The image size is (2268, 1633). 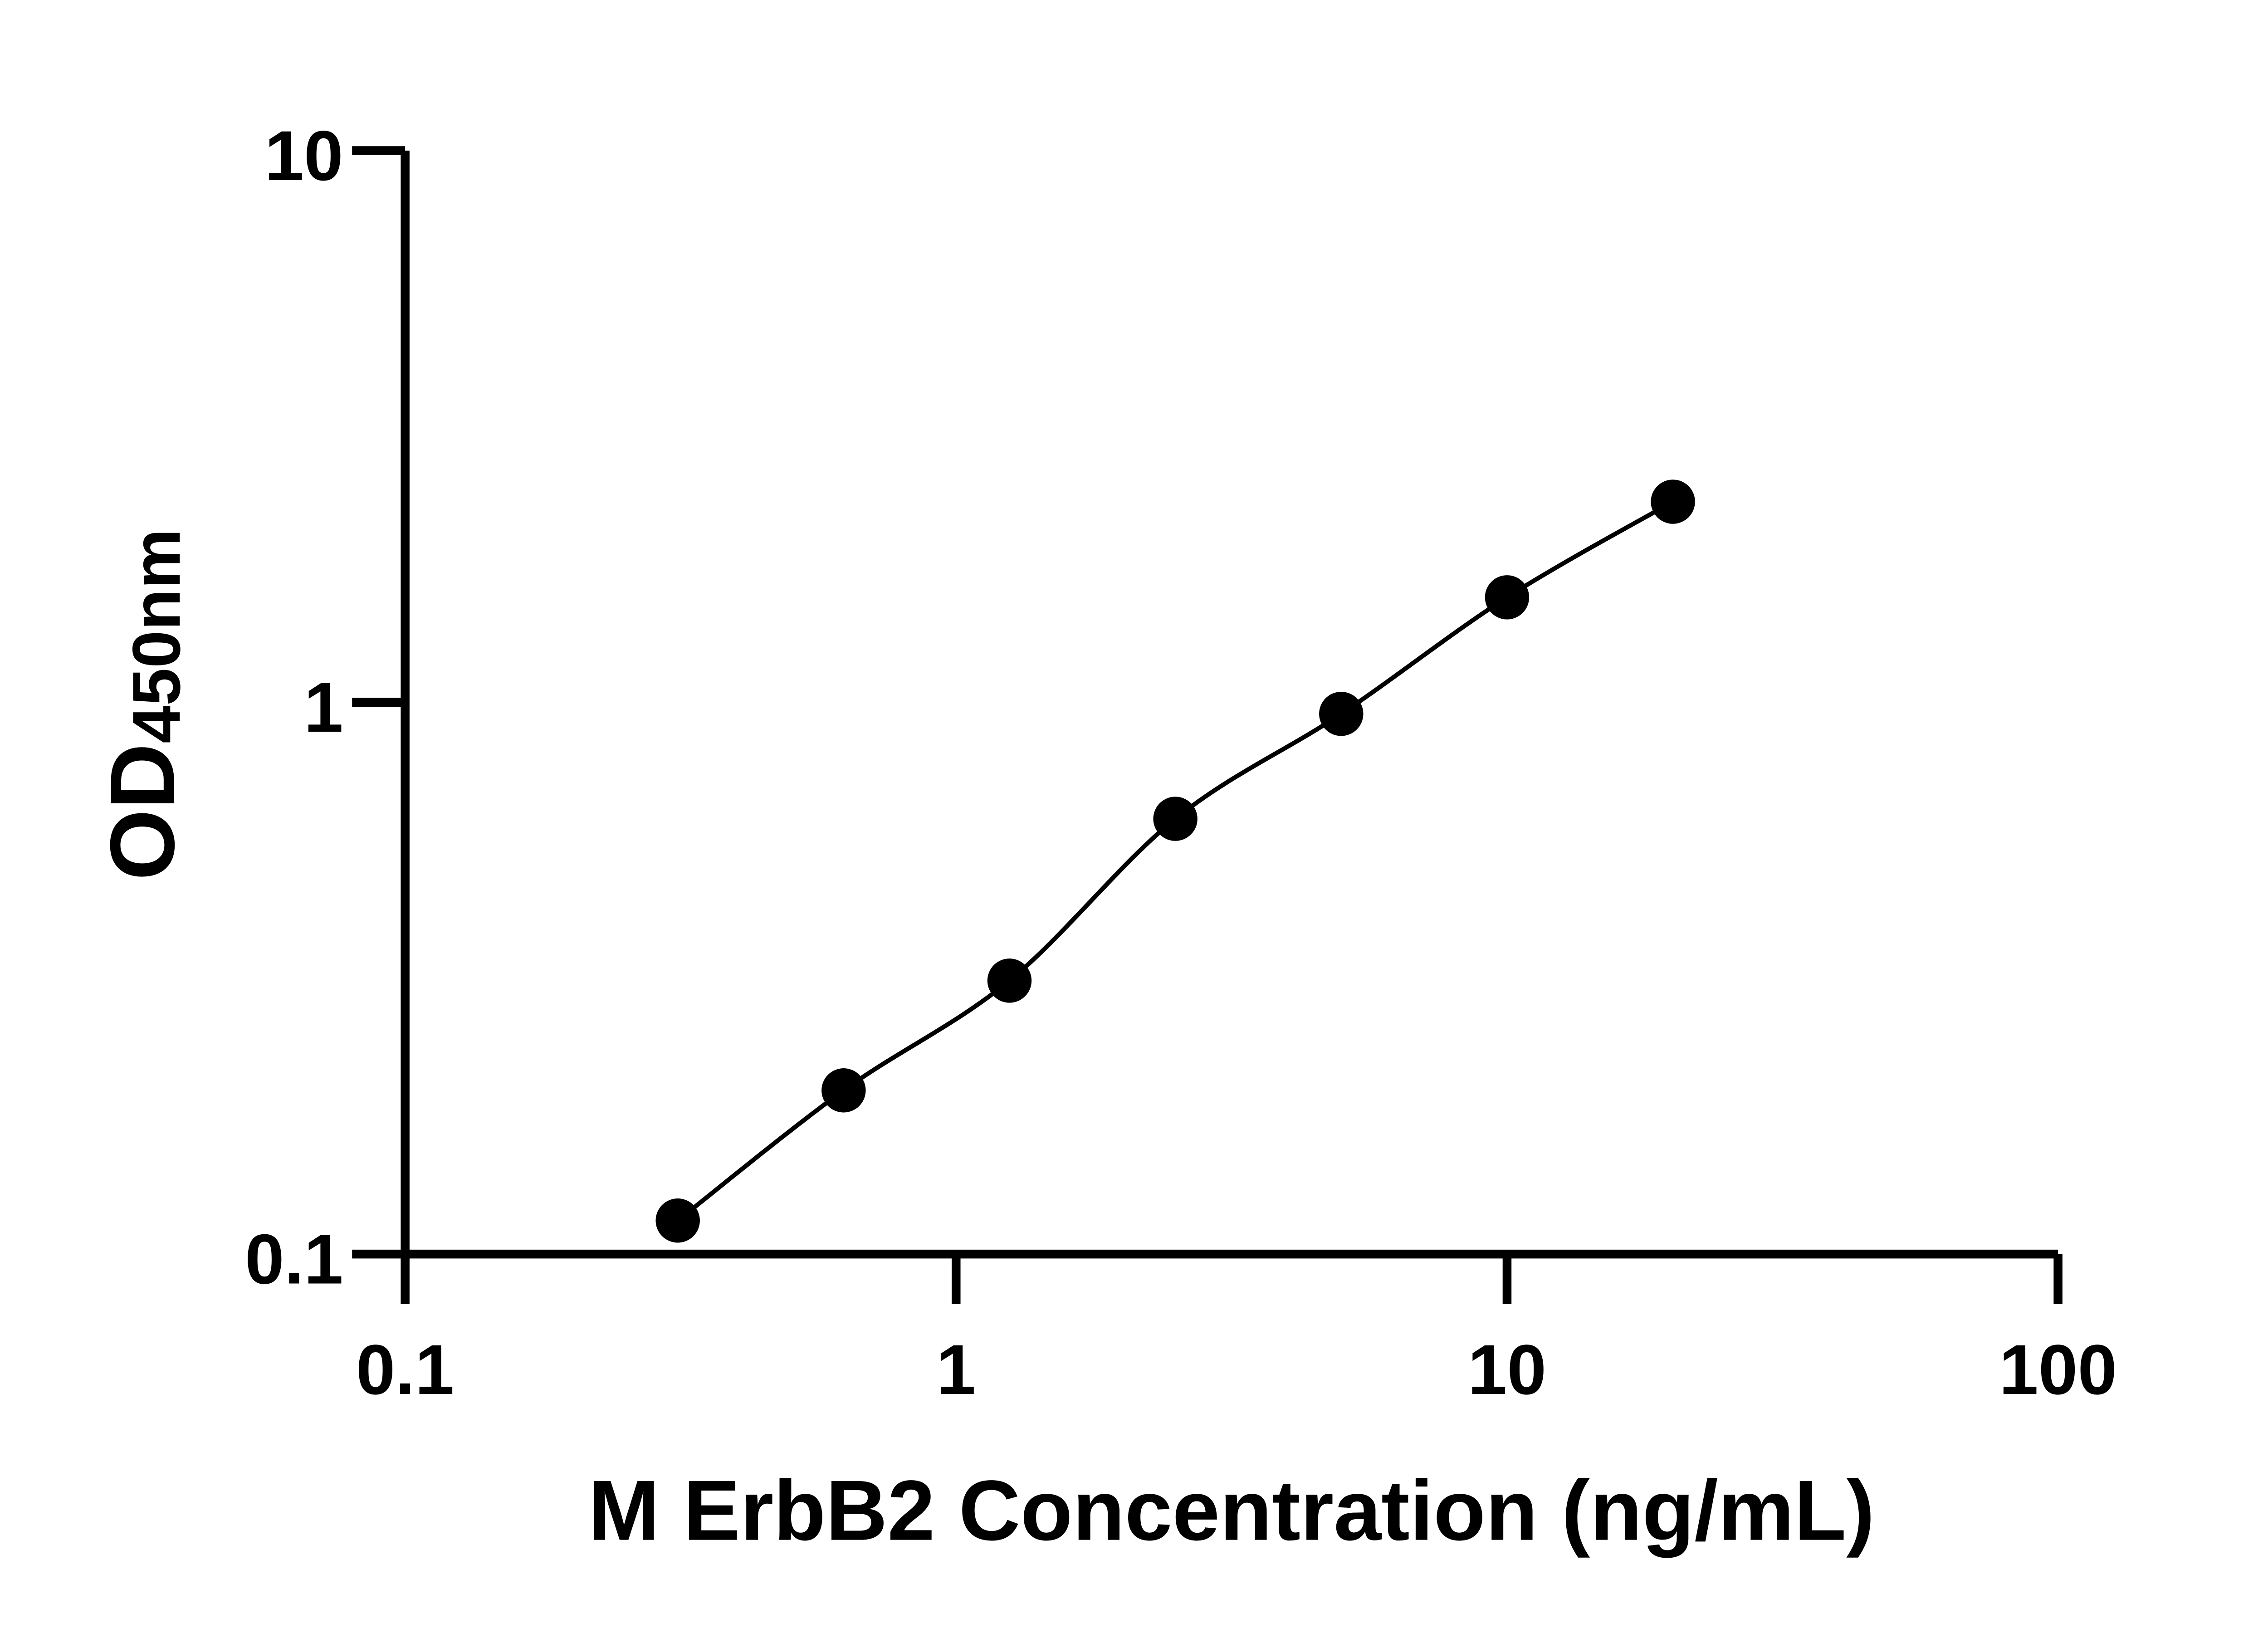 I want to click on y-axis-label-main: OD, so click(x=142, y=811).